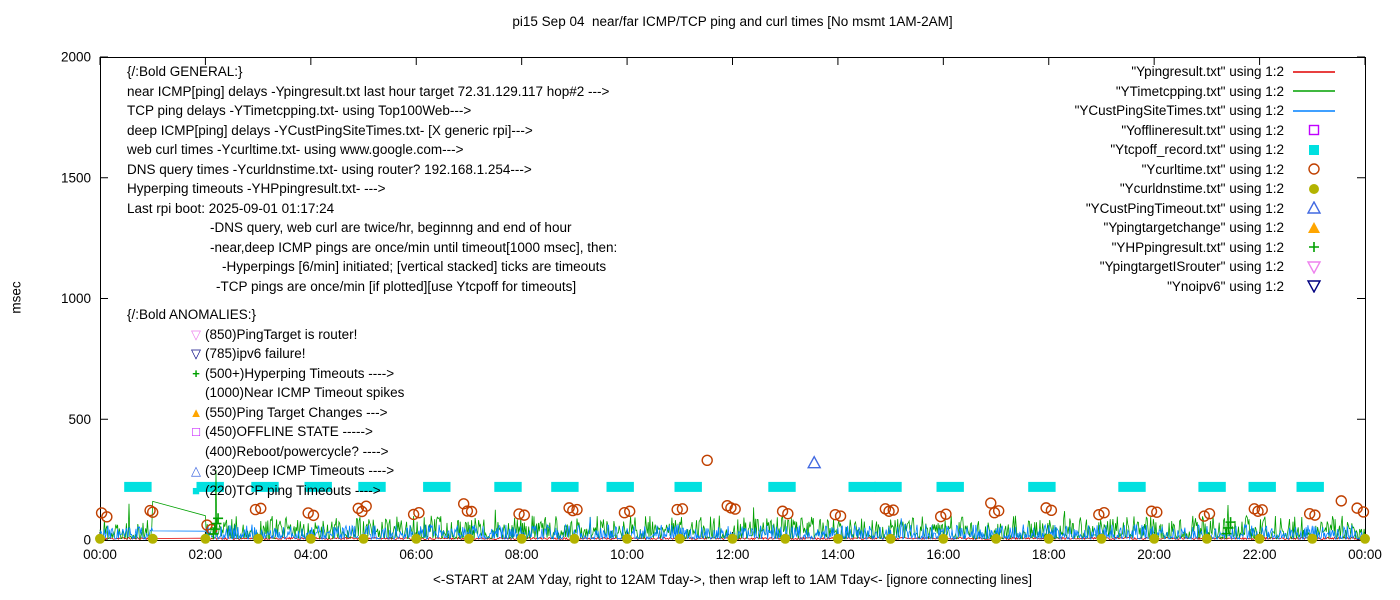  Describe the element at coordinates (1197, 247) in the screenshot. I see `legend-label: "YHPpingresult.txt" using 1:2` at that location.